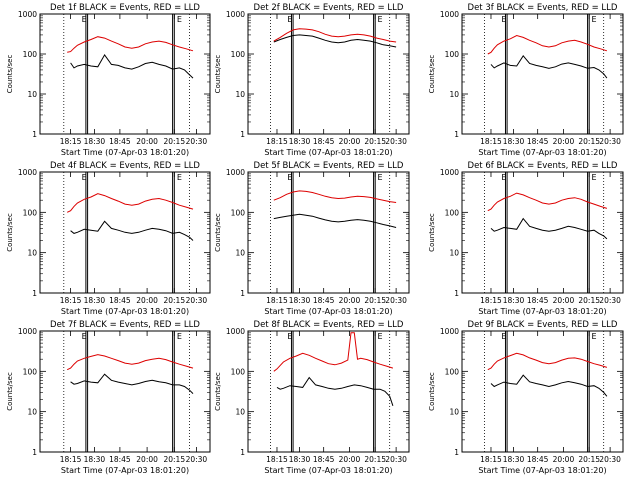 Image resolution: width=640 pixels, height=480 pixels. I want to click on panel-title: Det 7f BLACK = Events, RED = LLD, so click(125, 325).